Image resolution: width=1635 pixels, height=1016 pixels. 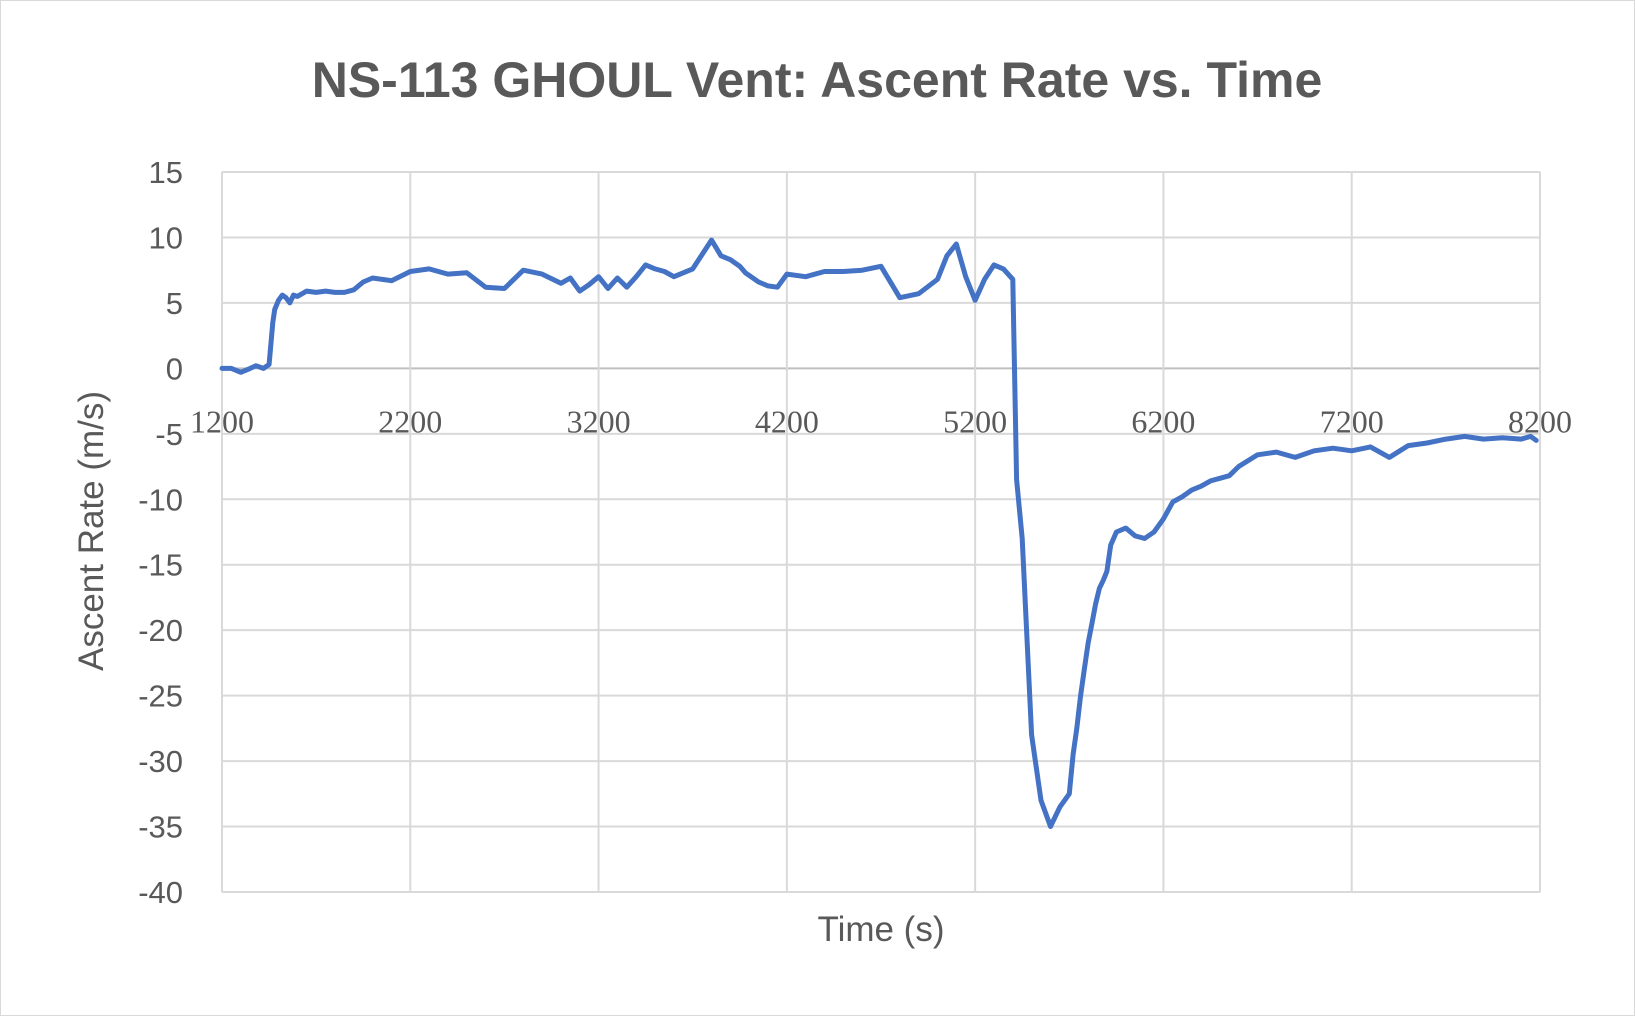 What do you see at coordinates (410, 421) in the screenshot?
I see `x-tick-label: 2200` at bounding box center [410, 421].